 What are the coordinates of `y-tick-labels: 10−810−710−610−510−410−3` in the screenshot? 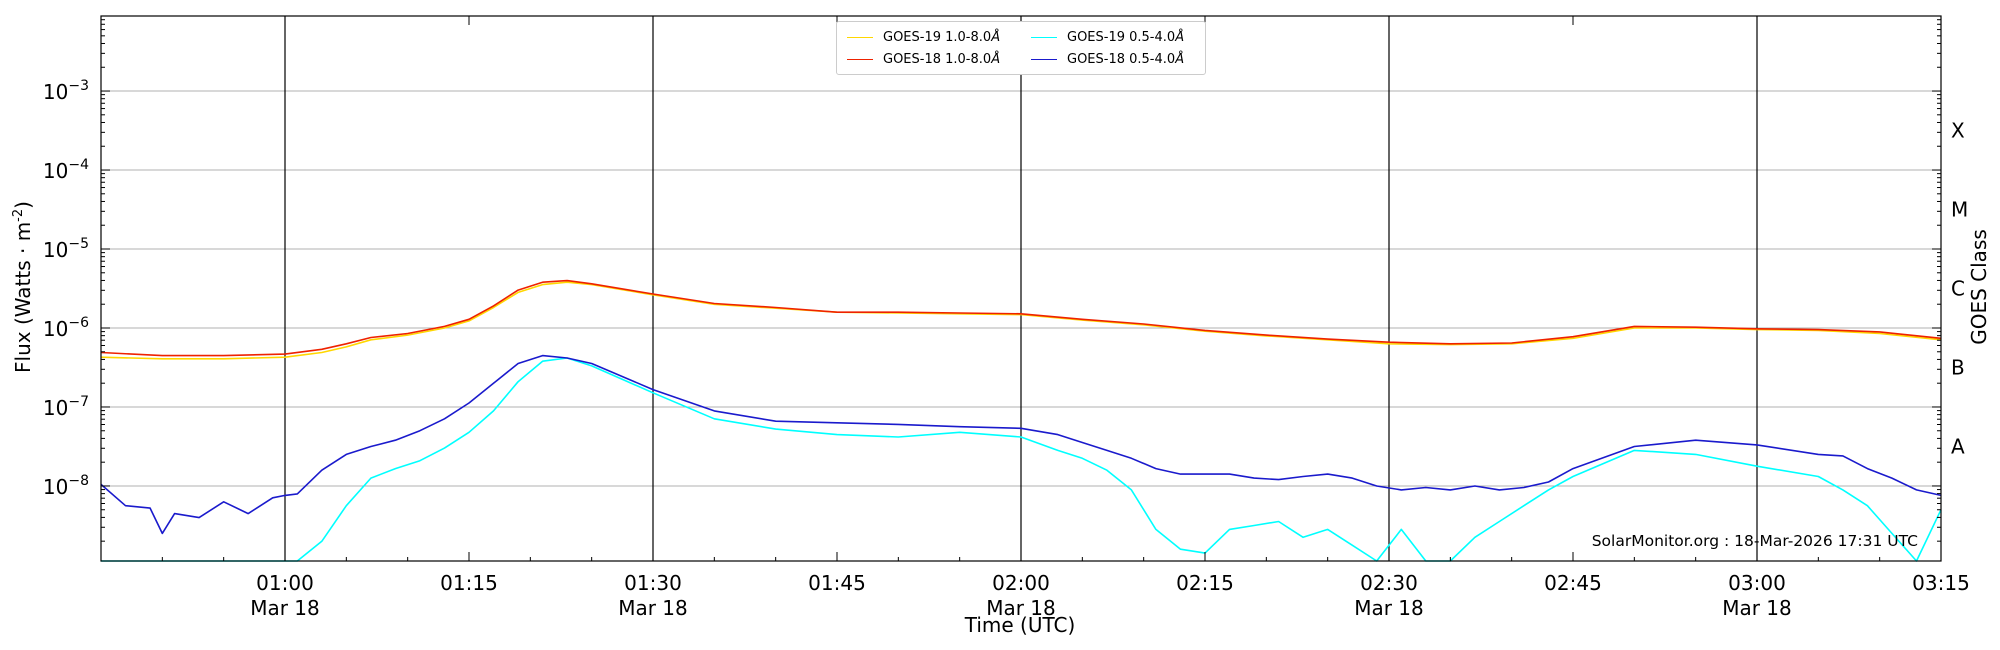 It's located at (66, 288).